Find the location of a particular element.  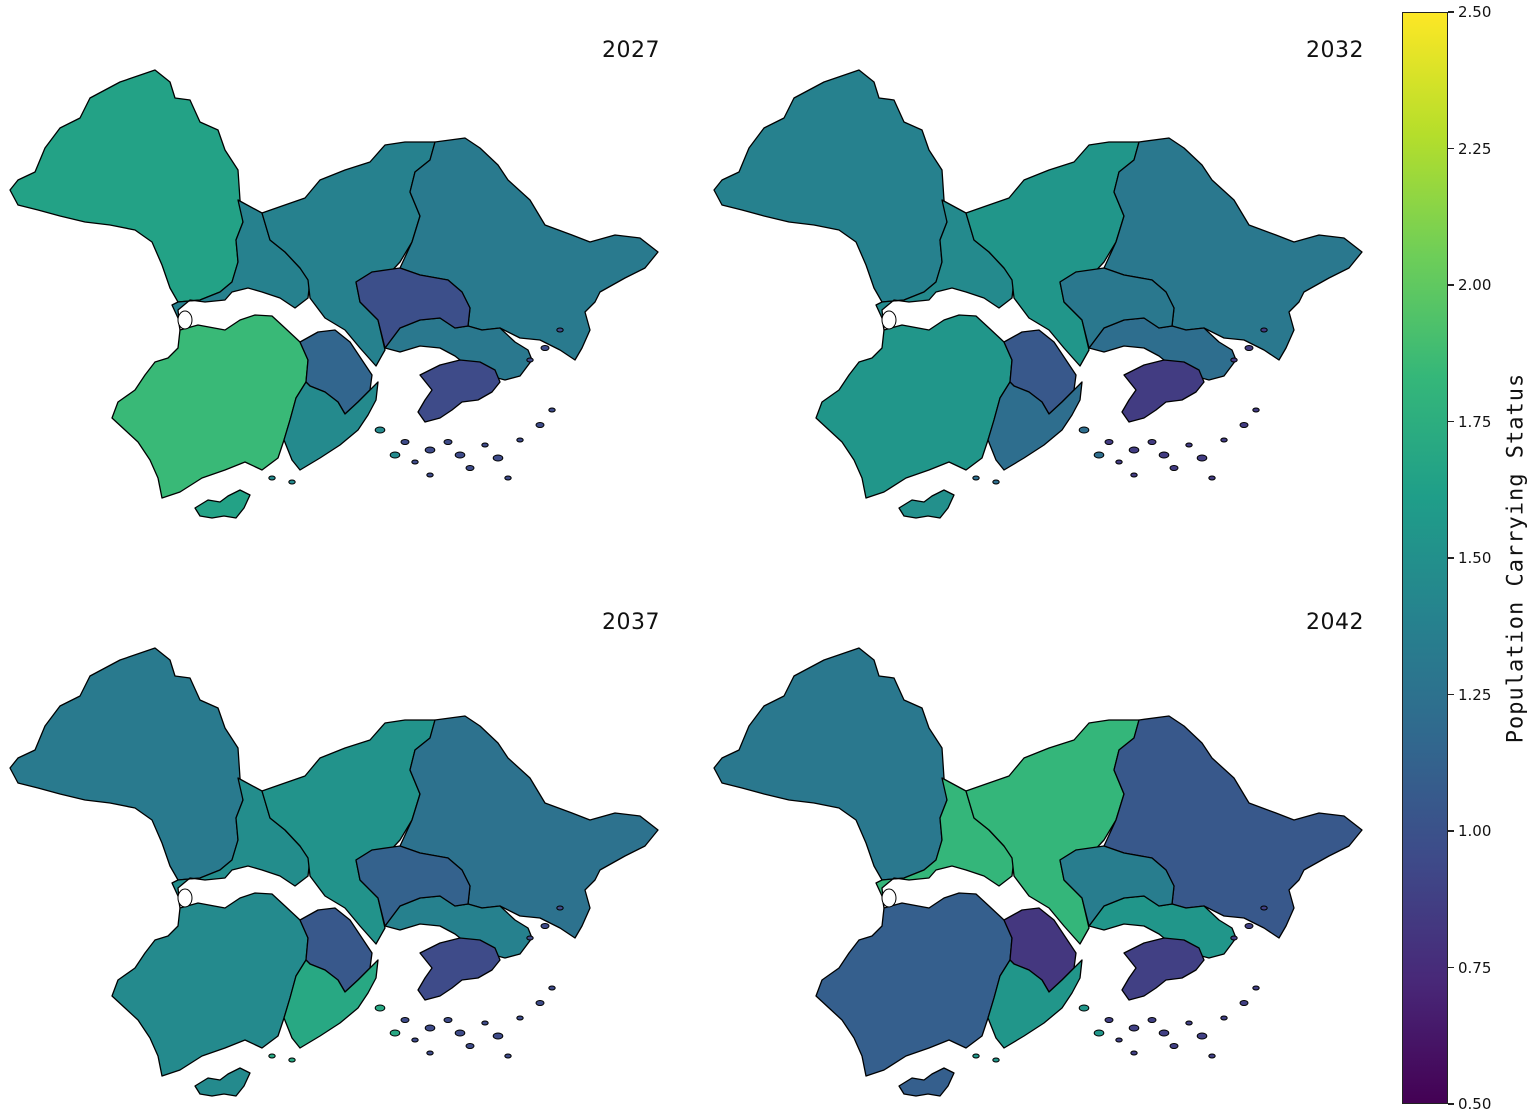

colorbar-tick-label: 0.75 is located at coordinates (1475, 967).